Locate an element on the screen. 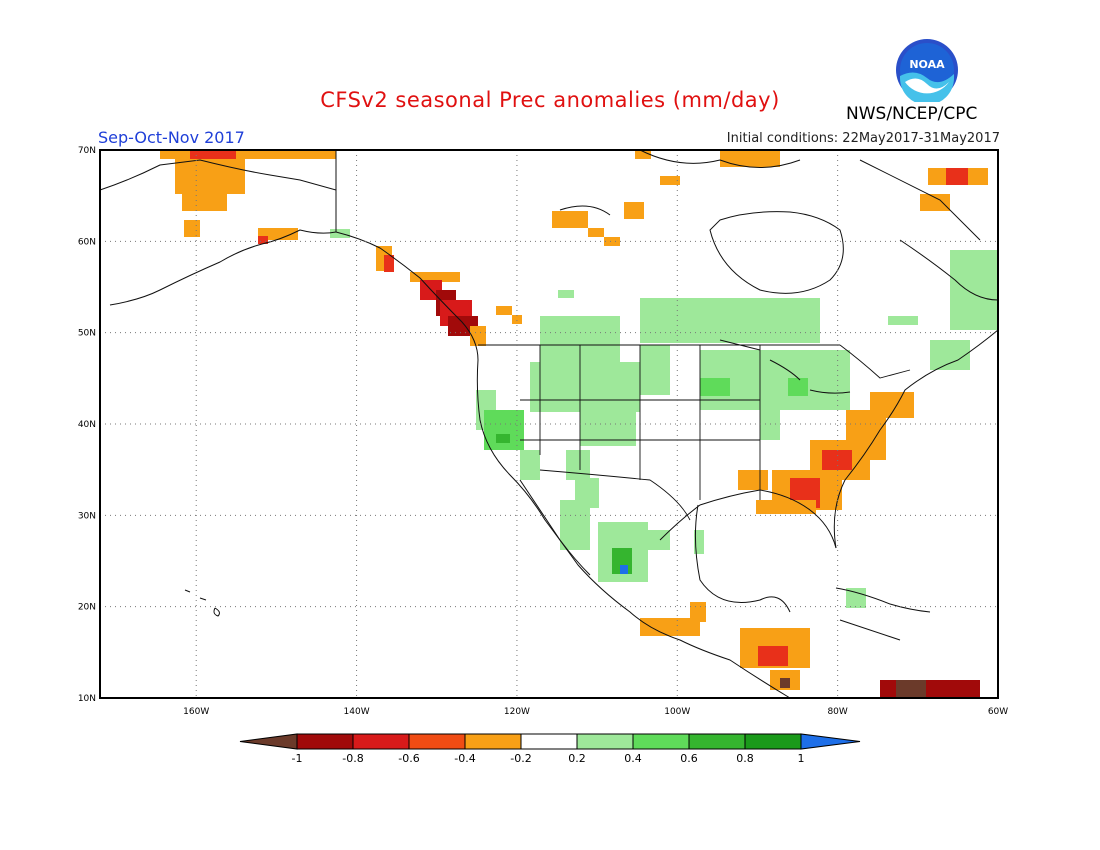 The image size is (1100, 850). borders is located at coordinates (694, 432).